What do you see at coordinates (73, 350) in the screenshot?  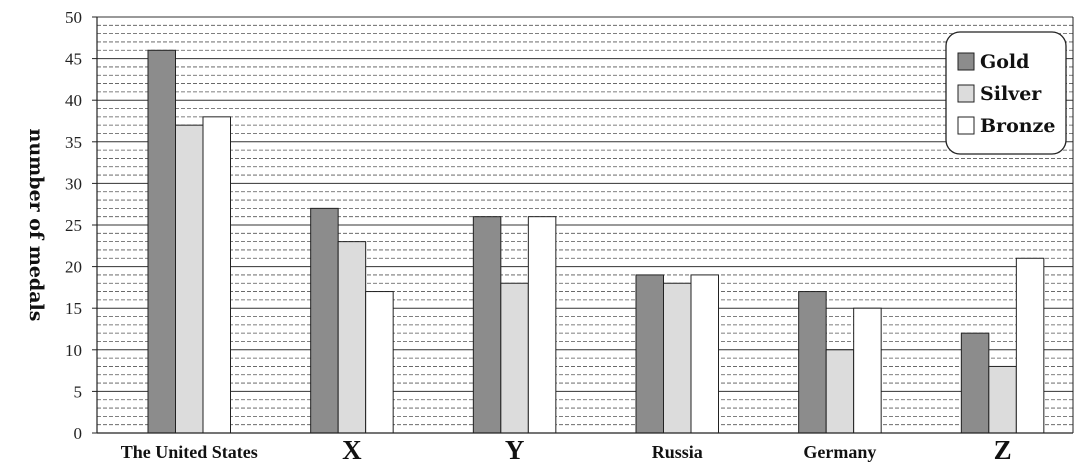 I see `y-tick-label: 10` at bounding box center [73, 350].